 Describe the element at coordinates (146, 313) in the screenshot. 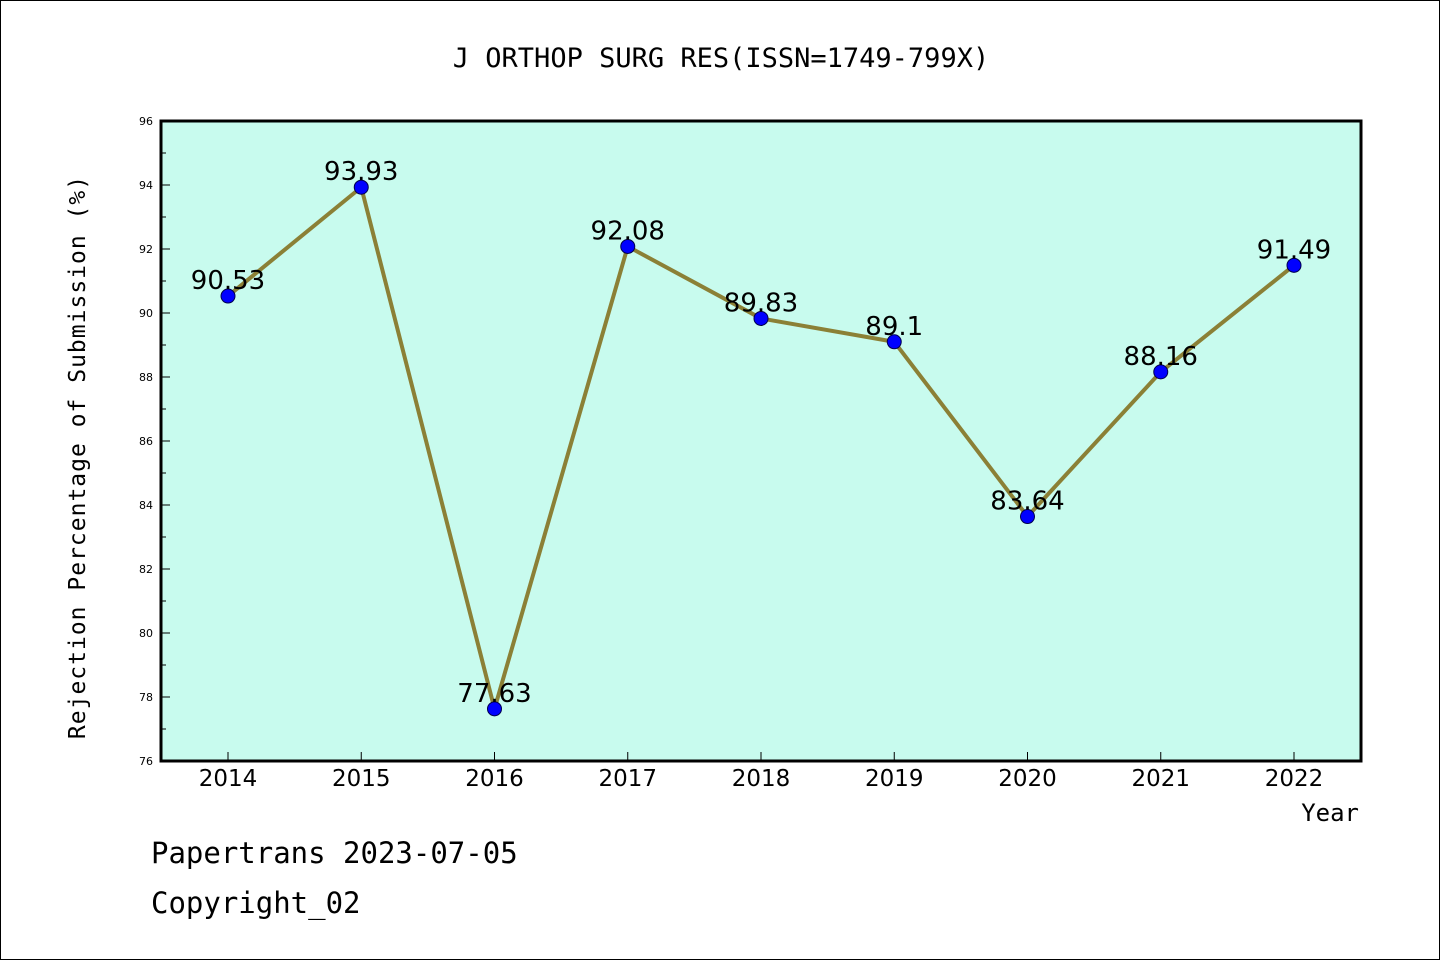

I see `y-tick-label: 90` at that location.